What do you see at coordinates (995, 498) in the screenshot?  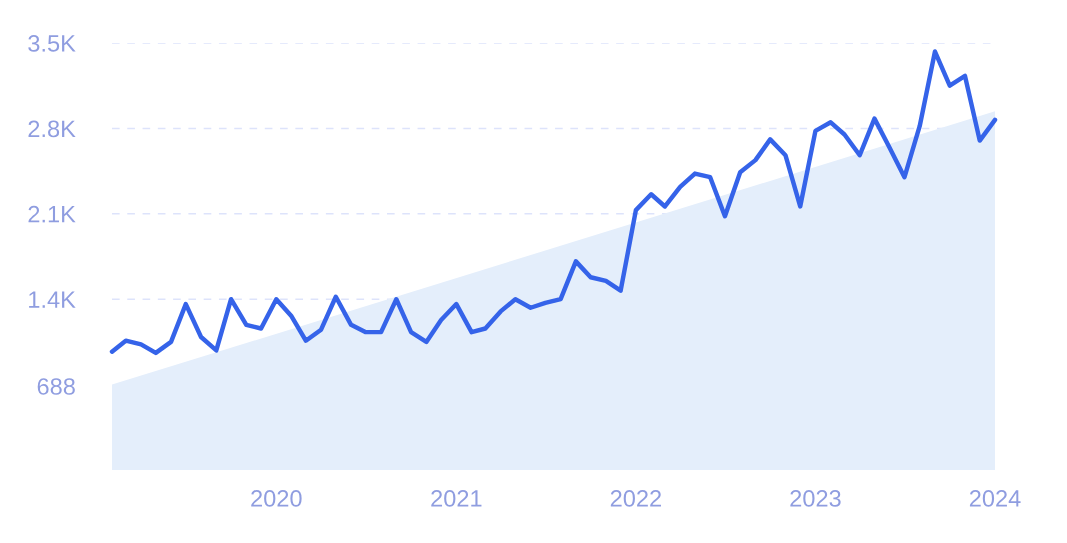 I see `x-tick-label: 2024` at bounding box center [995, 498].